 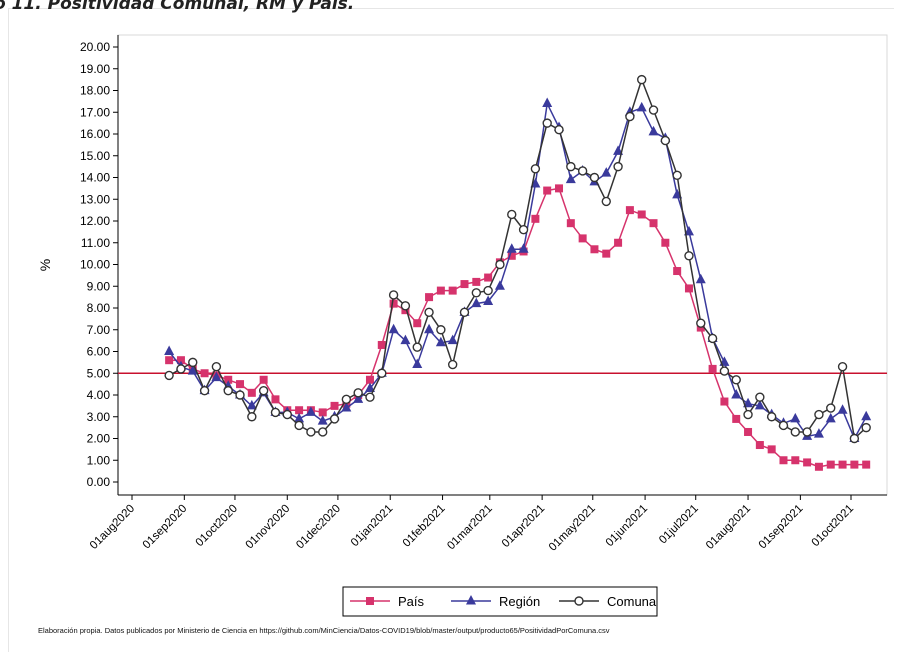 What do you see at coordinates (95, 47) in the screenshot?
I see `y-tick-label: 20.00` at bounding box center [95, 47].